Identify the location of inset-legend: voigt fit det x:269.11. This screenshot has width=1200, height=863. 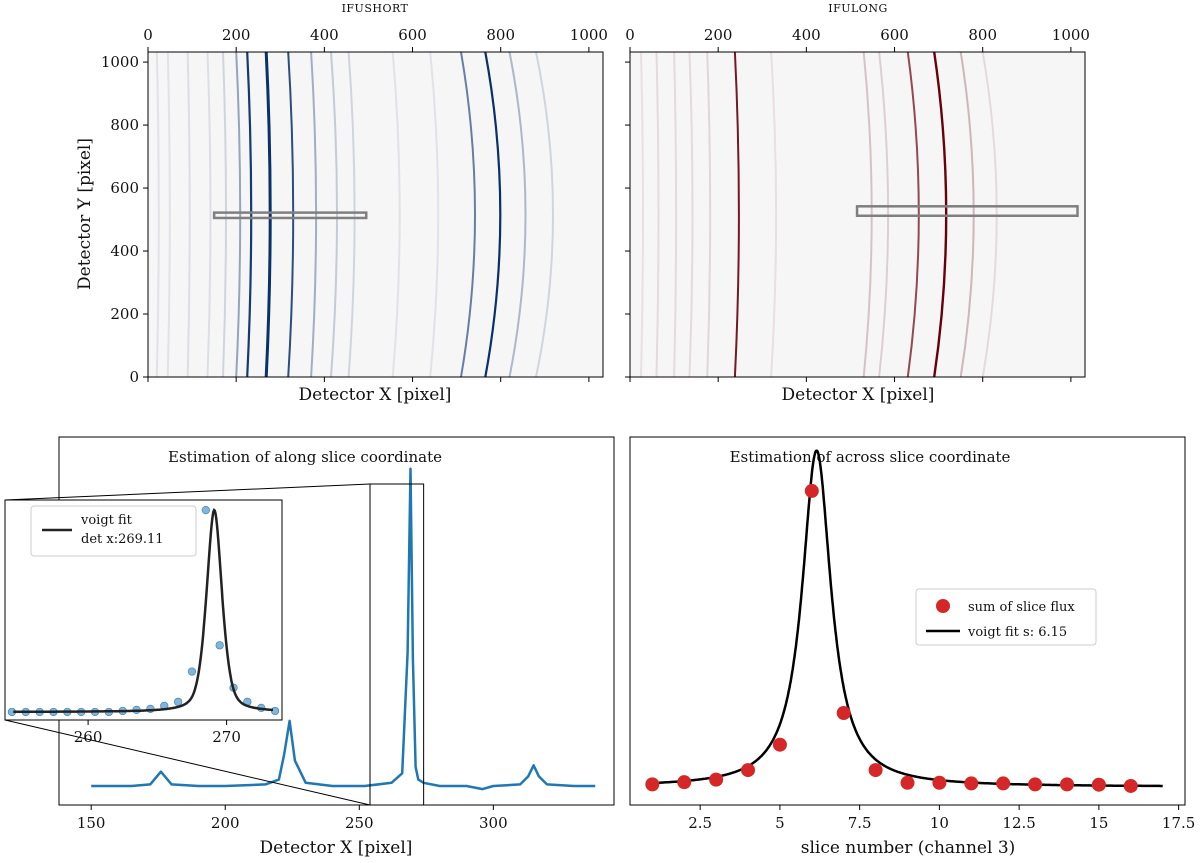
(113, 531).